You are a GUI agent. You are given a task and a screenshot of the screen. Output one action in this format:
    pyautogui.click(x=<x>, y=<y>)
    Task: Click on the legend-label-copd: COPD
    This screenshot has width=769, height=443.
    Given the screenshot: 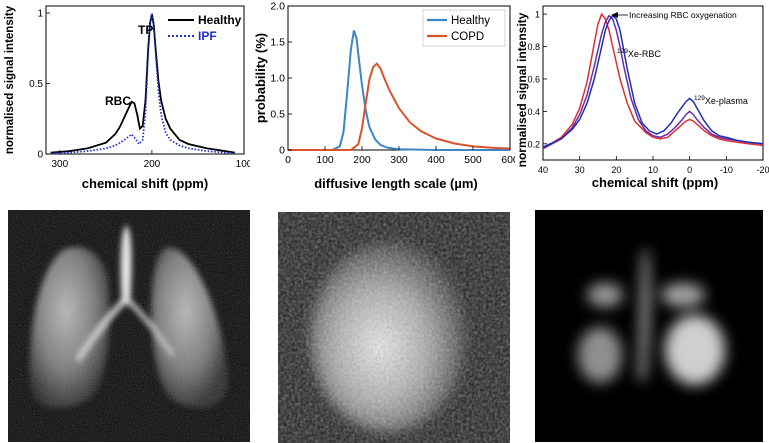 What is the action you would take?
    pyautogui.click(x=467, y=37)
    